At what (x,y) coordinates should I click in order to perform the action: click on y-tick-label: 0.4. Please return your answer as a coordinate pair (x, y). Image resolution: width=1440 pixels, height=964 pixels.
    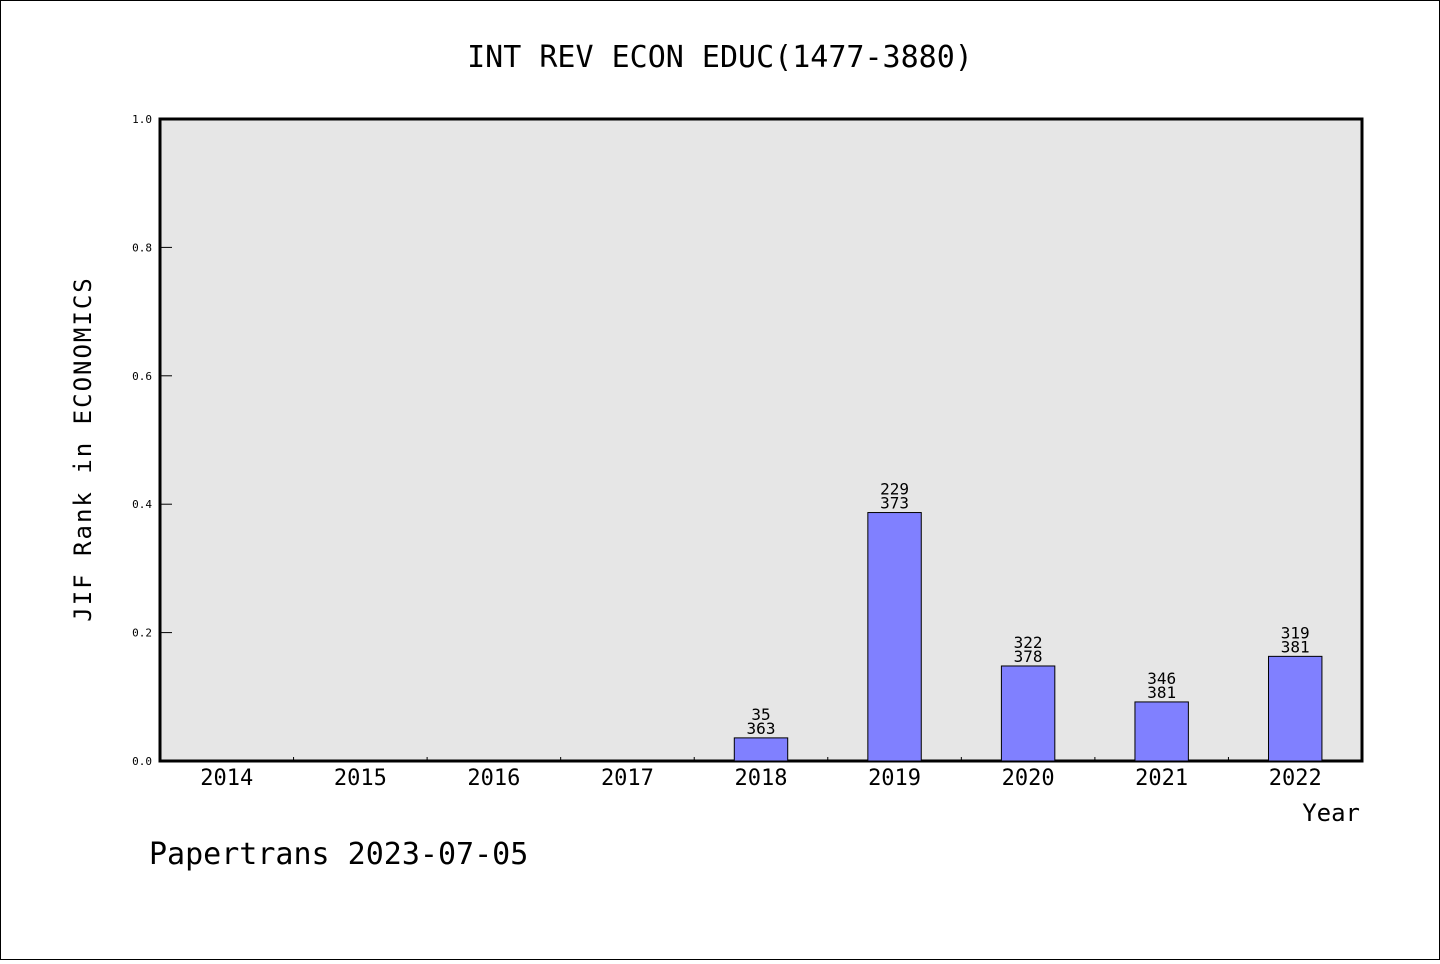
    Looking at the image, I should click on (142, 504).